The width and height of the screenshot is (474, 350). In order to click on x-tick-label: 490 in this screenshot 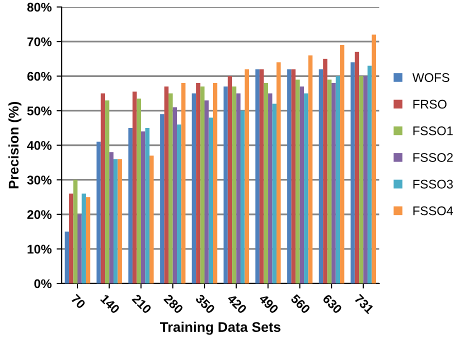, I will do `click(268, 304)`.